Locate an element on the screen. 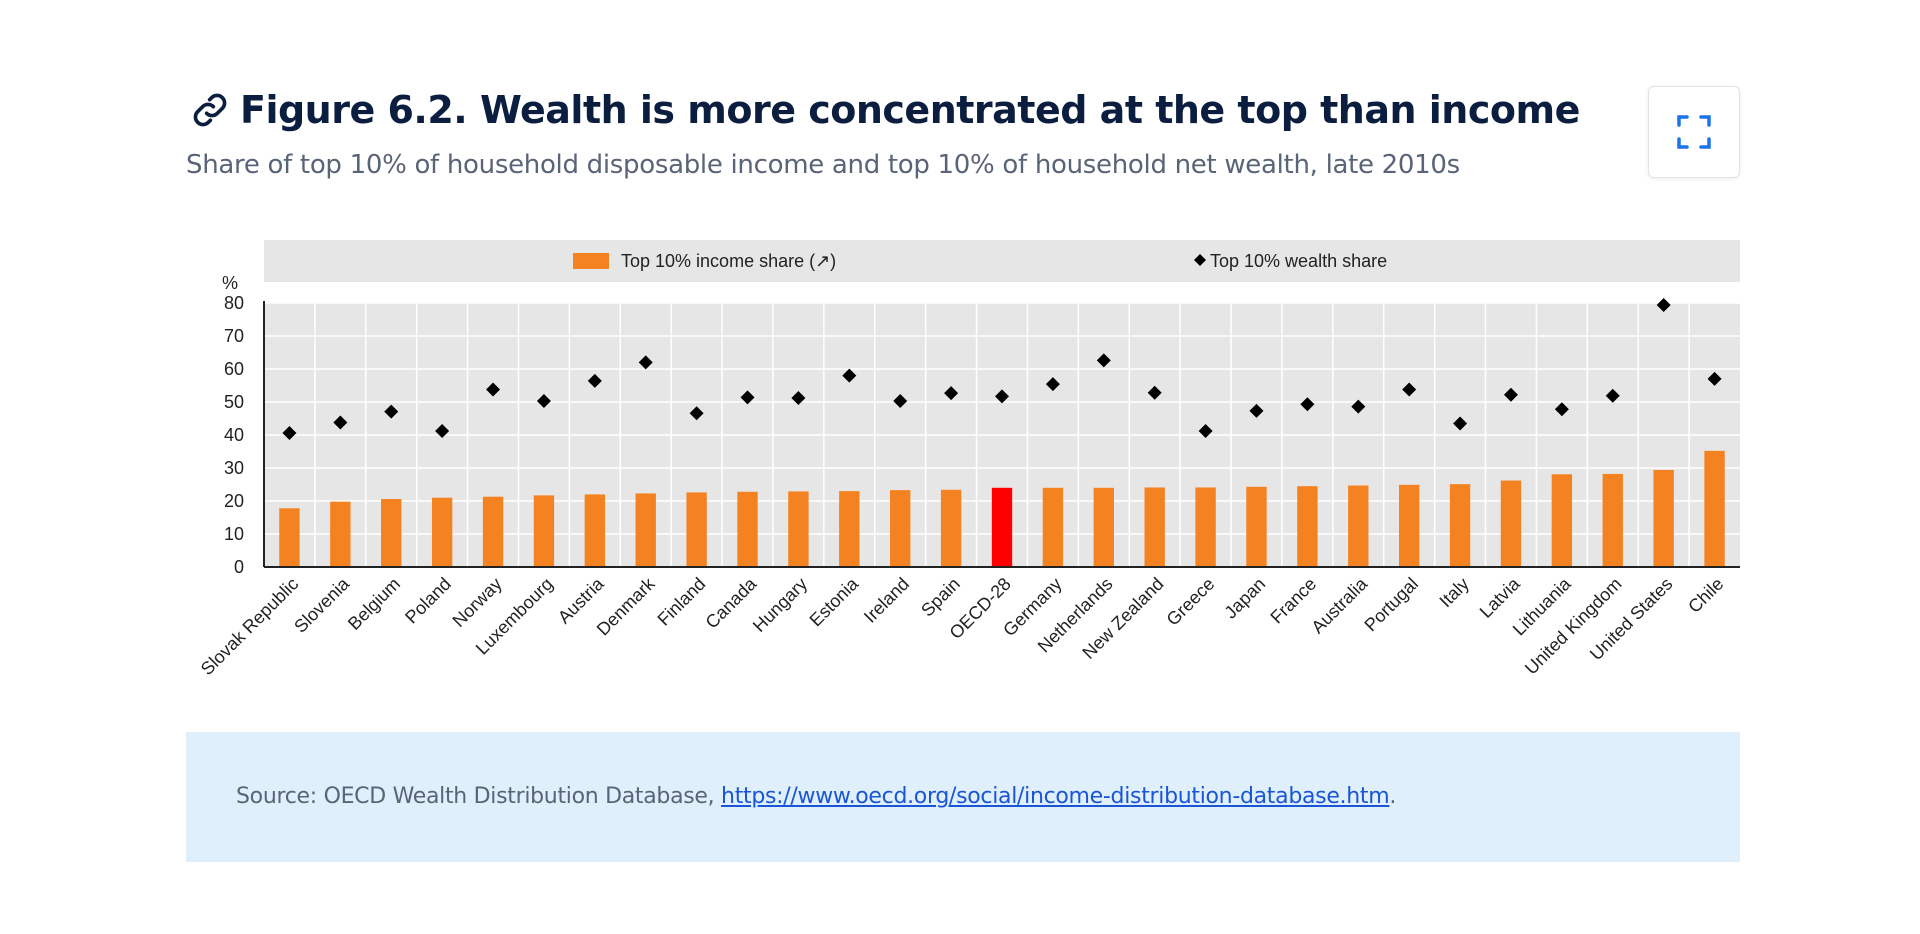 The image size is (1920, 934). y-tick-label: 0 is located at coordinates (239, 567).